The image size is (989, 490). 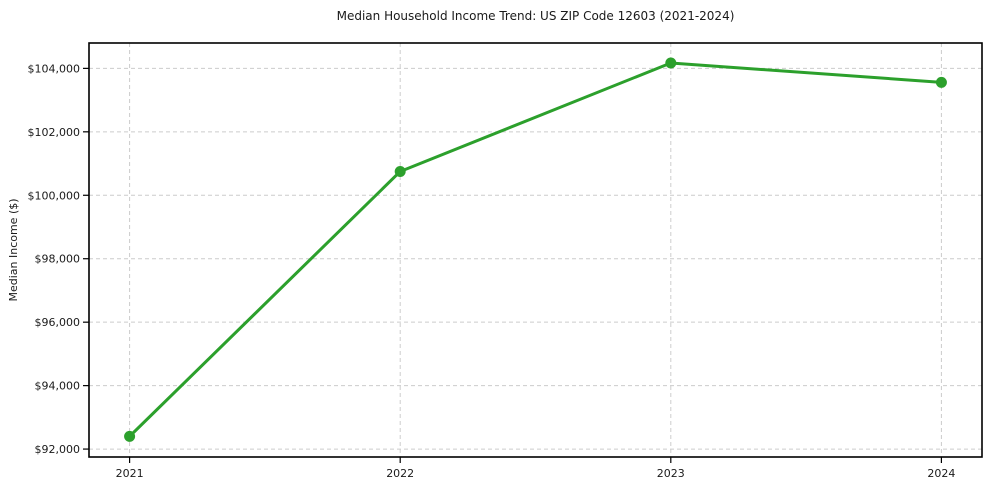 What do you see at coordinates (58, 322) in the screenshot?
I see `y-tick-label: $96,000` at bounding box center [58, 322].